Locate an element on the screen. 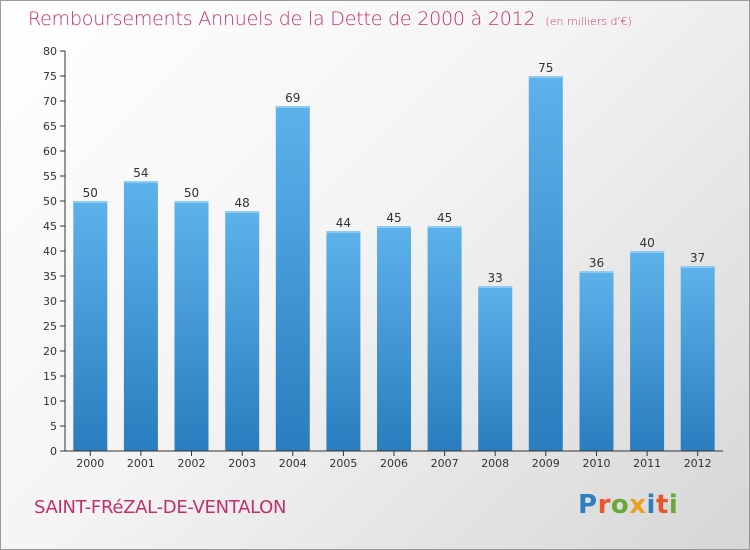 The image size is (750, 550). x-tick-label: 2008 is located at coordinates (495, 463).